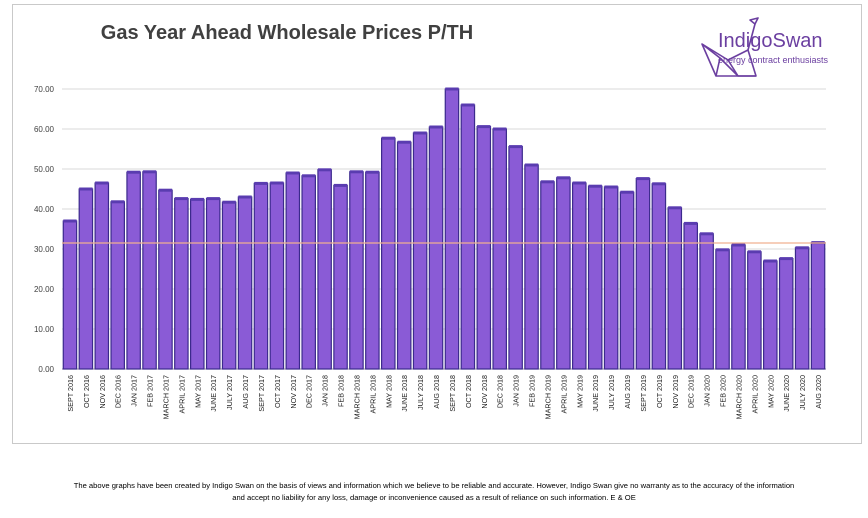 The image size is (868, 518). Describe the element at coordinates (134, 391) in the screenshot. I see `x-tick-label: JAN 2017` at that location.